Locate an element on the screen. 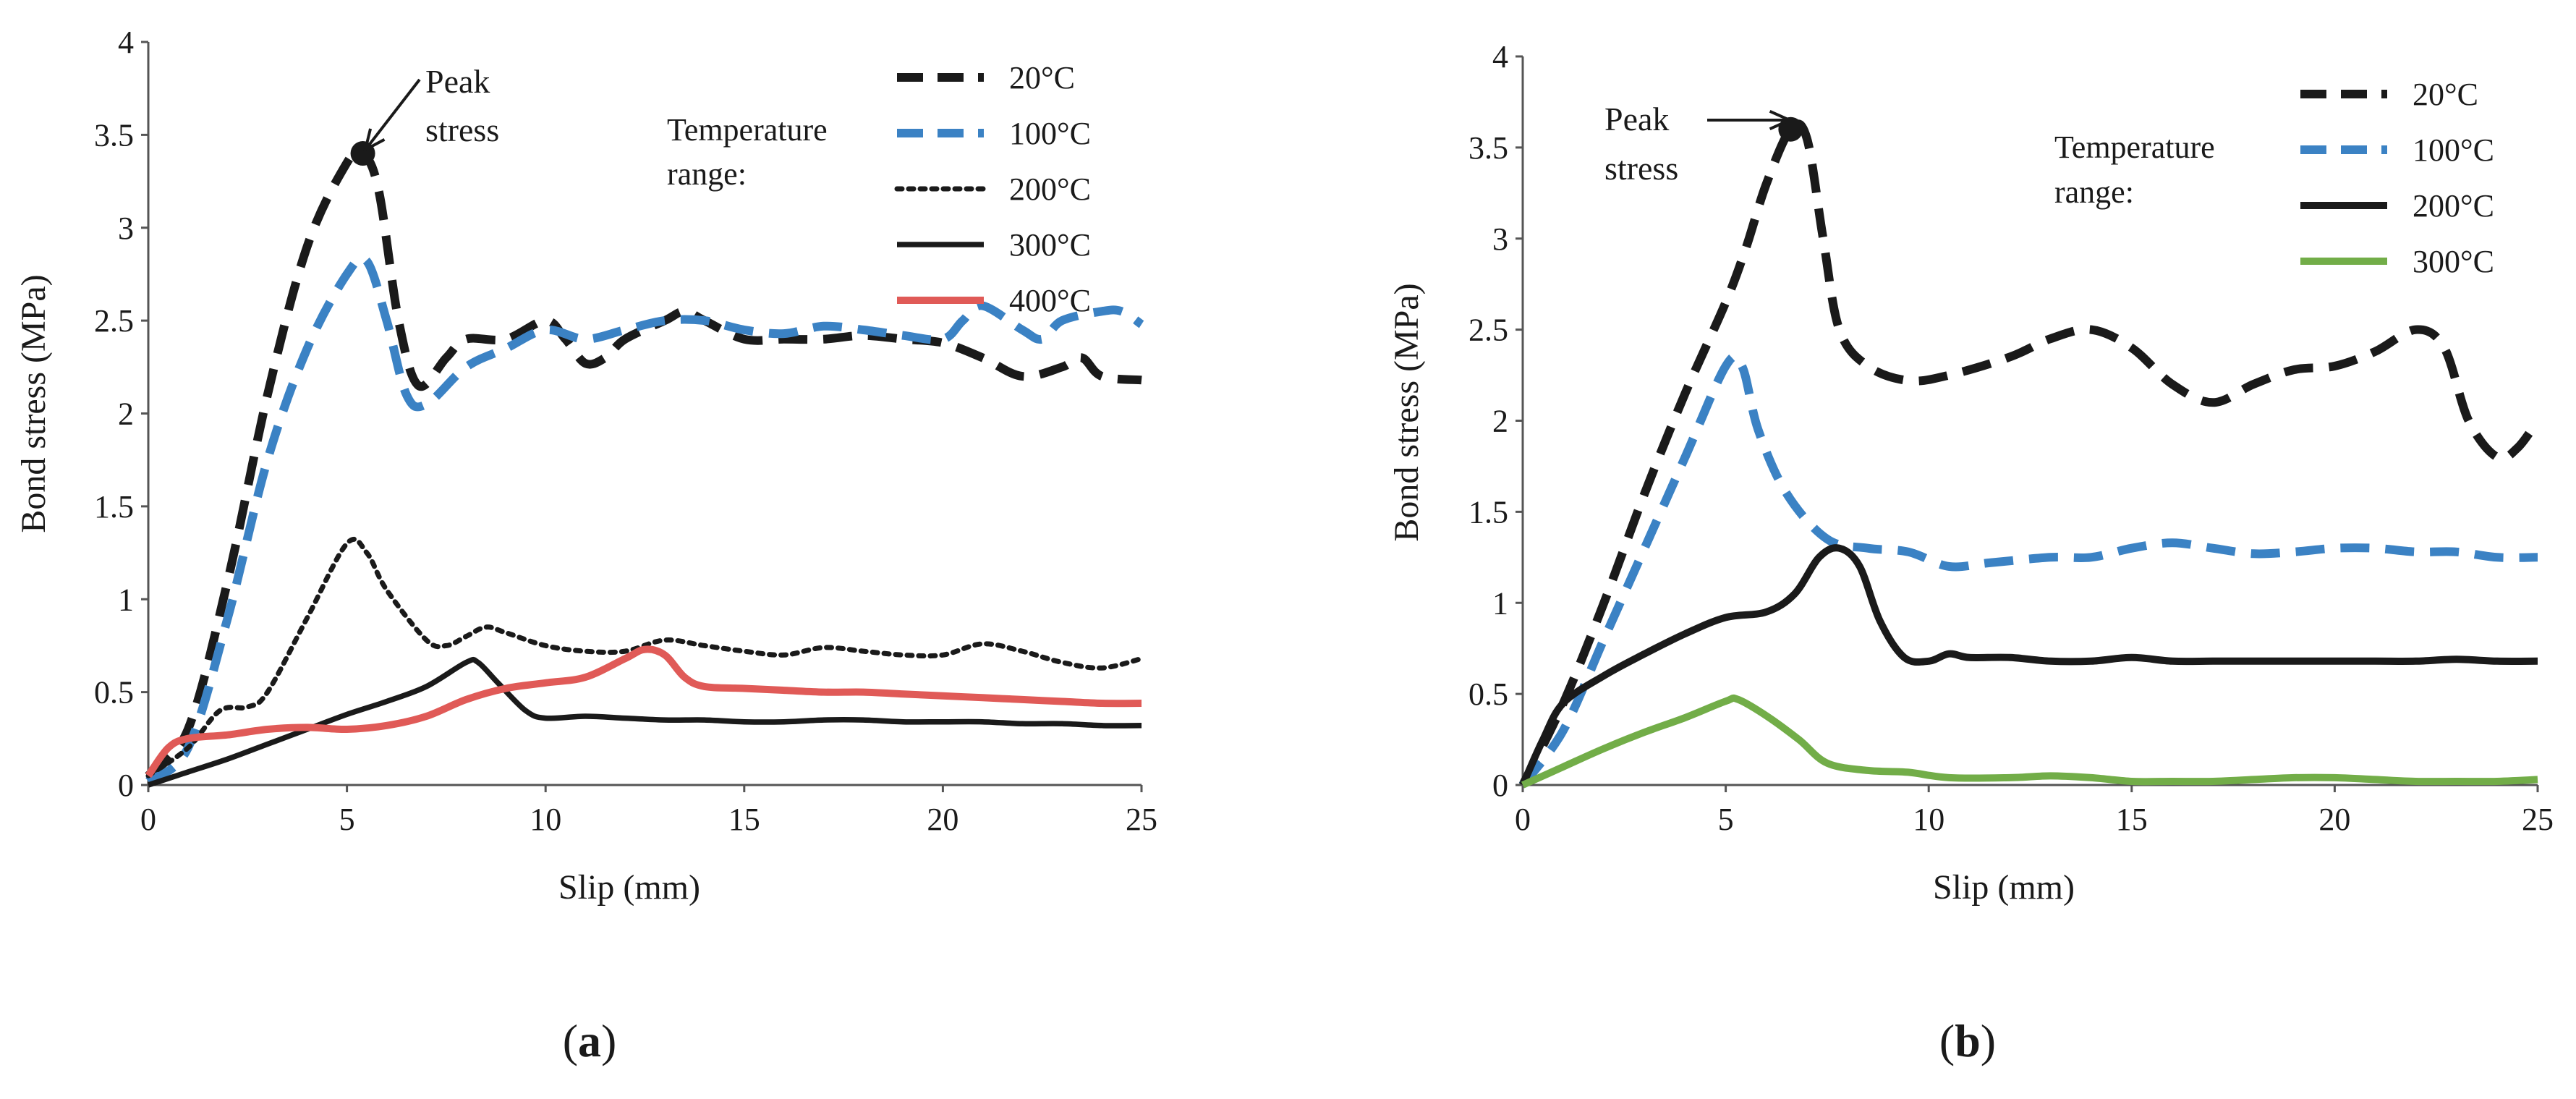  legend-b: 20°C 100°C 200°C 300°C is located at coordinates (2397, 178).